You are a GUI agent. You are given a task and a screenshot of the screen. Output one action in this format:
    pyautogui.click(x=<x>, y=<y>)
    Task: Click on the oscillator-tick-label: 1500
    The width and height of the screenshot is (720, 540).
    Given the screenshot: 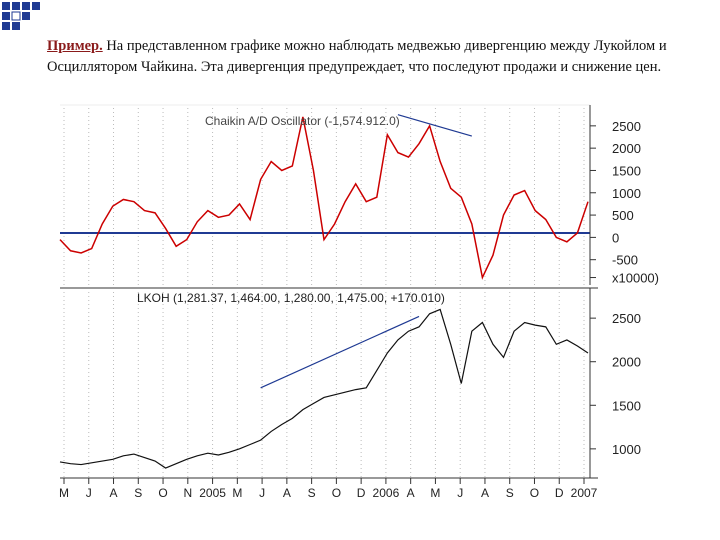 What is the action you would take?
    pyautogui.click(x=626, y=170)
    